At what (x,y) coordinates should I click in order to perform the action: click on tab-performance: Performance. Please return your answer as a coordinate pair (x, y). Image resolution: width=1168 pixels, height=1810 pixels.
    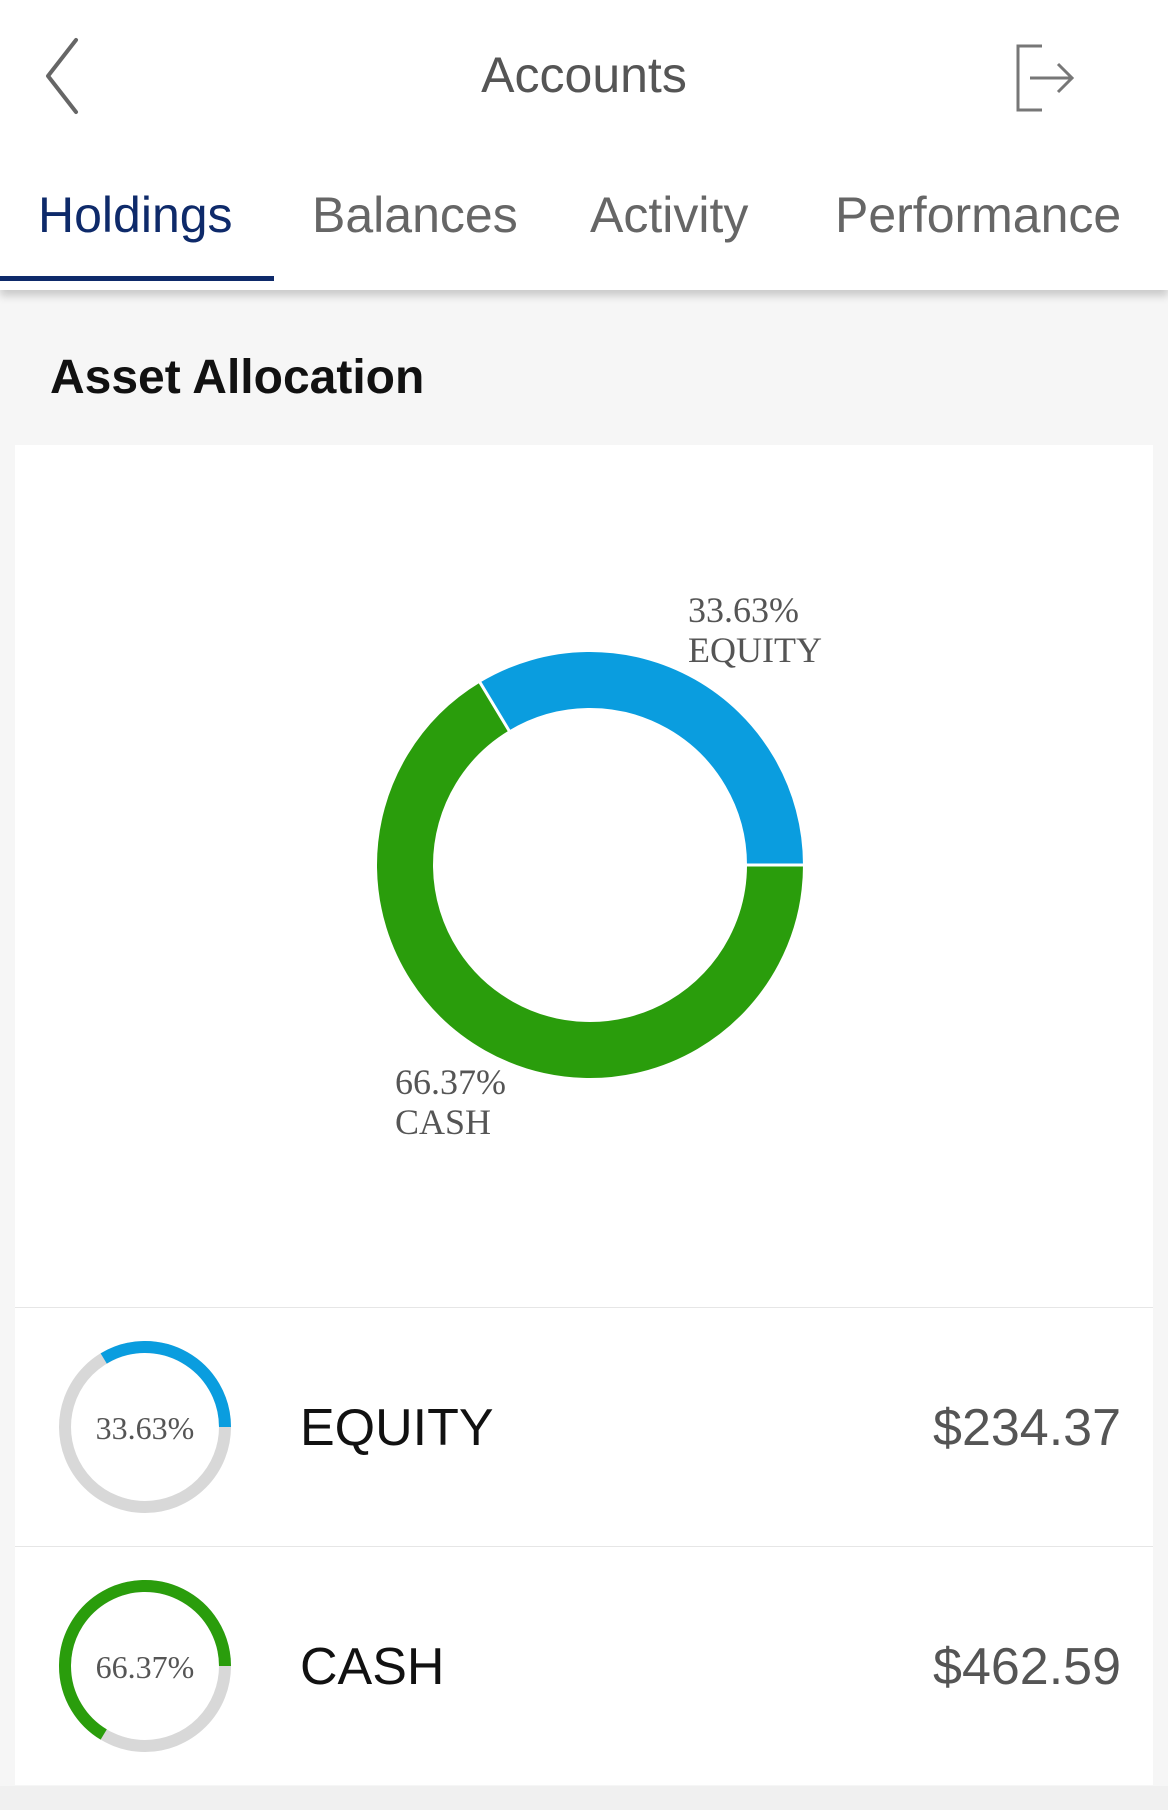
    Looking at the image, I should click on (978, 215).